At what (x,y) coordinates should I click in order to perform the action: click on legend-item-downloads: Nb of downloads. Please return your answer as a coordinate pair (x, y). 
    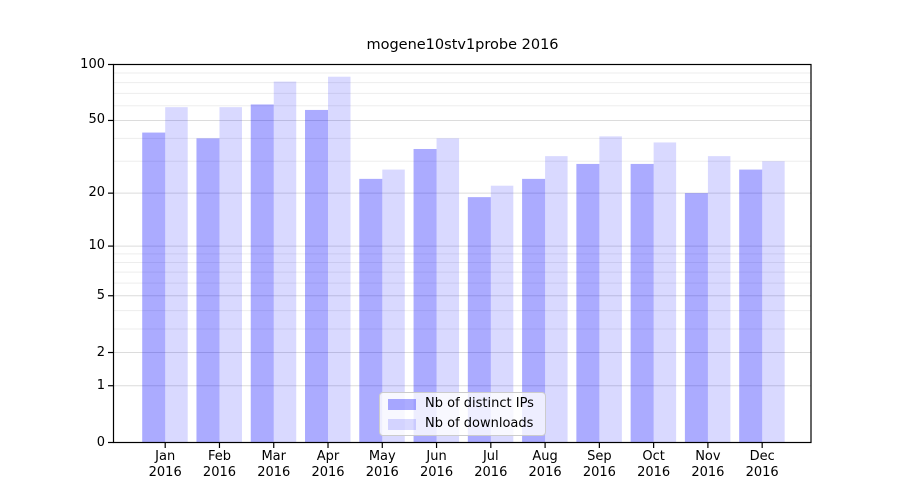
    Looking at the image, I should click on (462, 424).